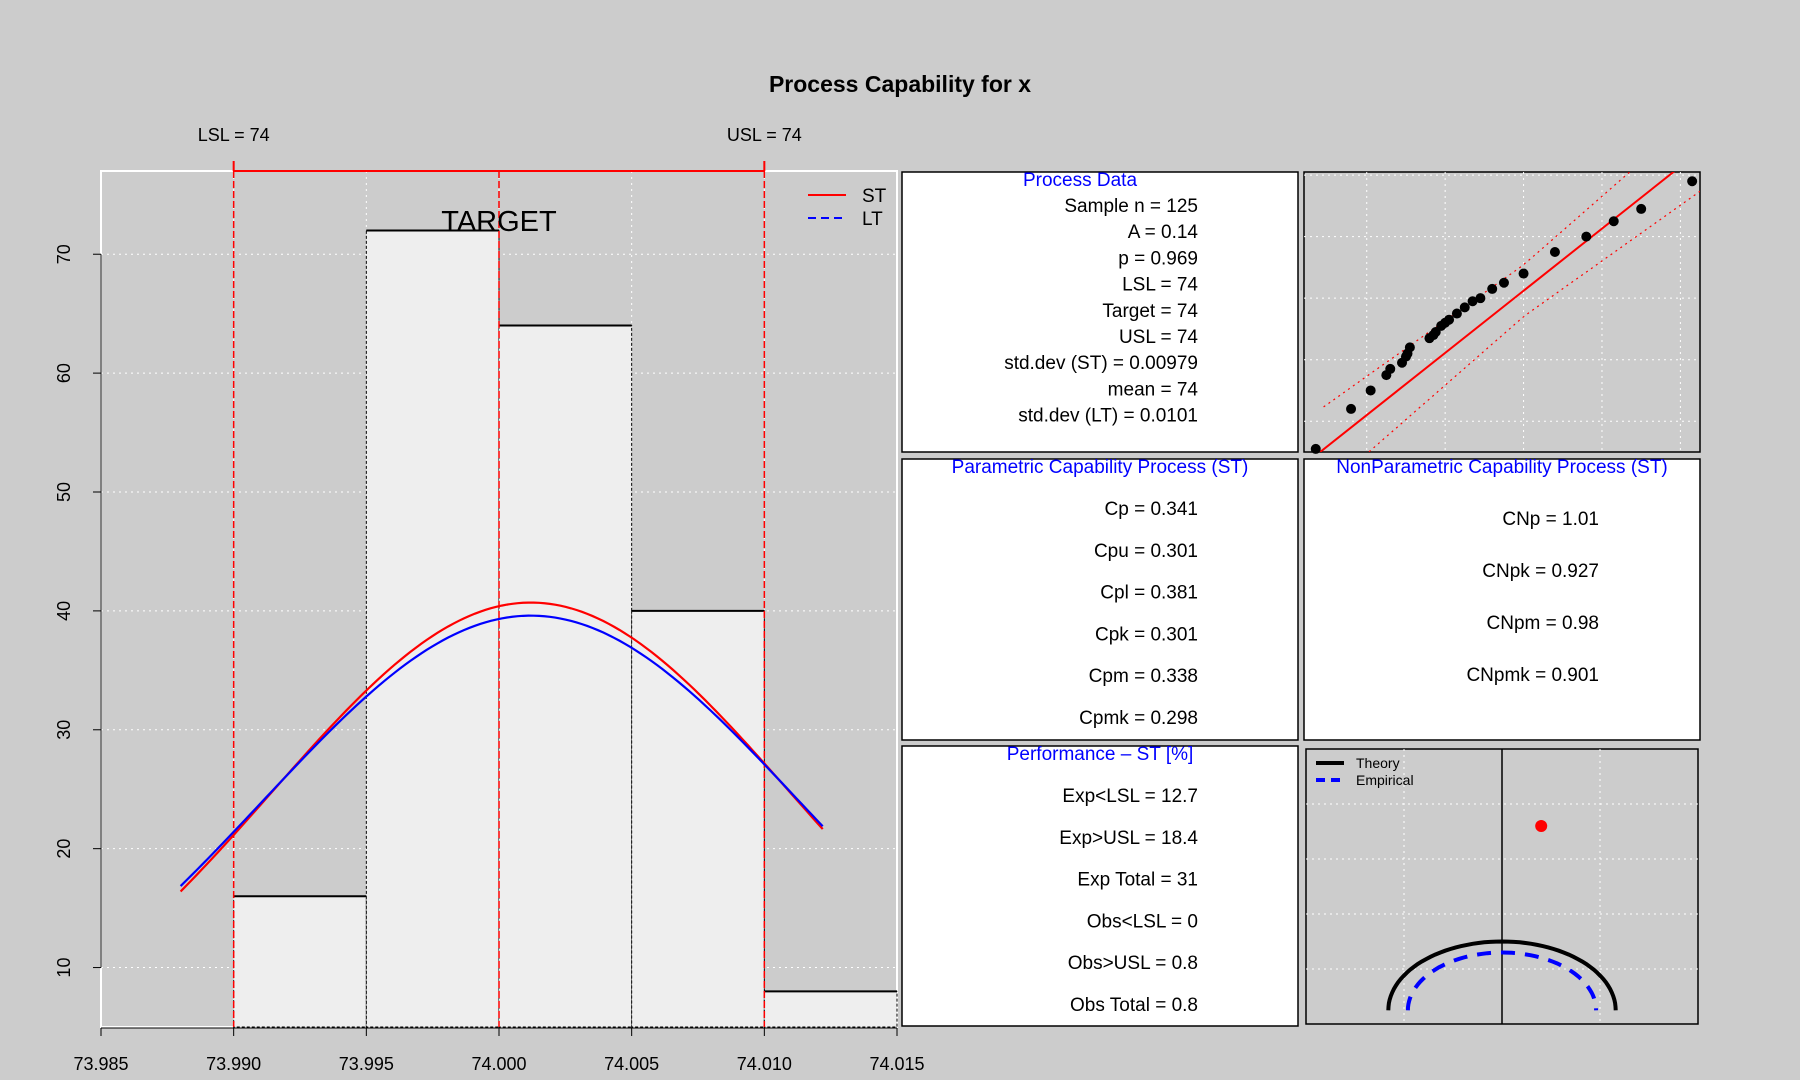 The height and width of the screenshot is (1080, 1800). I want to click on x-tick-label: 74.000, so click(498, 1064).